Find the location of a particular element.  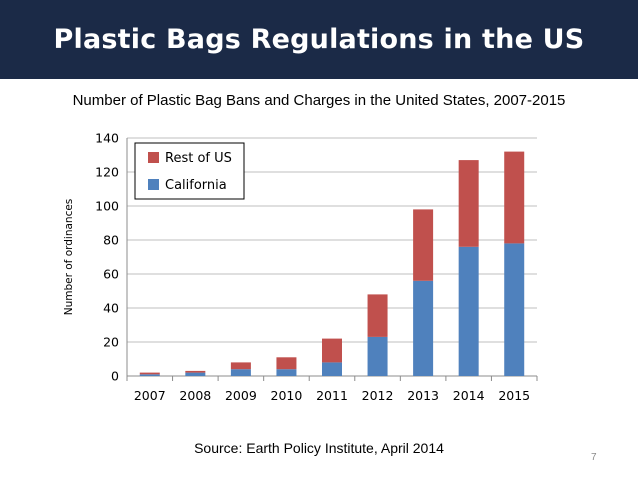

y-tick-label-140: 140 is located at coordinates (107, 138).